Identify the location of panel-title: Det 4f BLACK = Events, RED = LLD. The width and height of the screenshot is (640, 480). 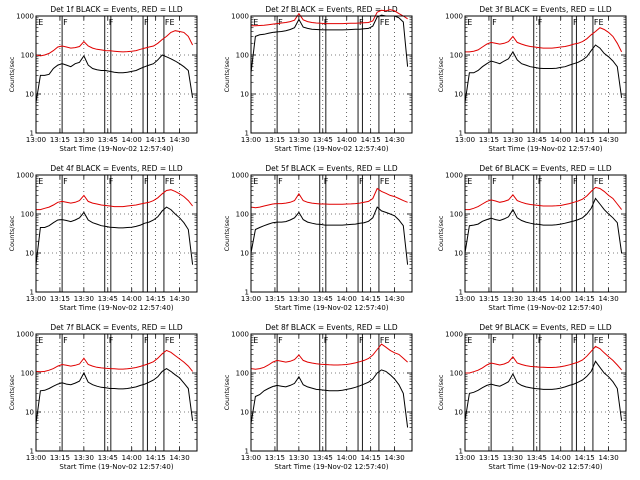
(116, 168).